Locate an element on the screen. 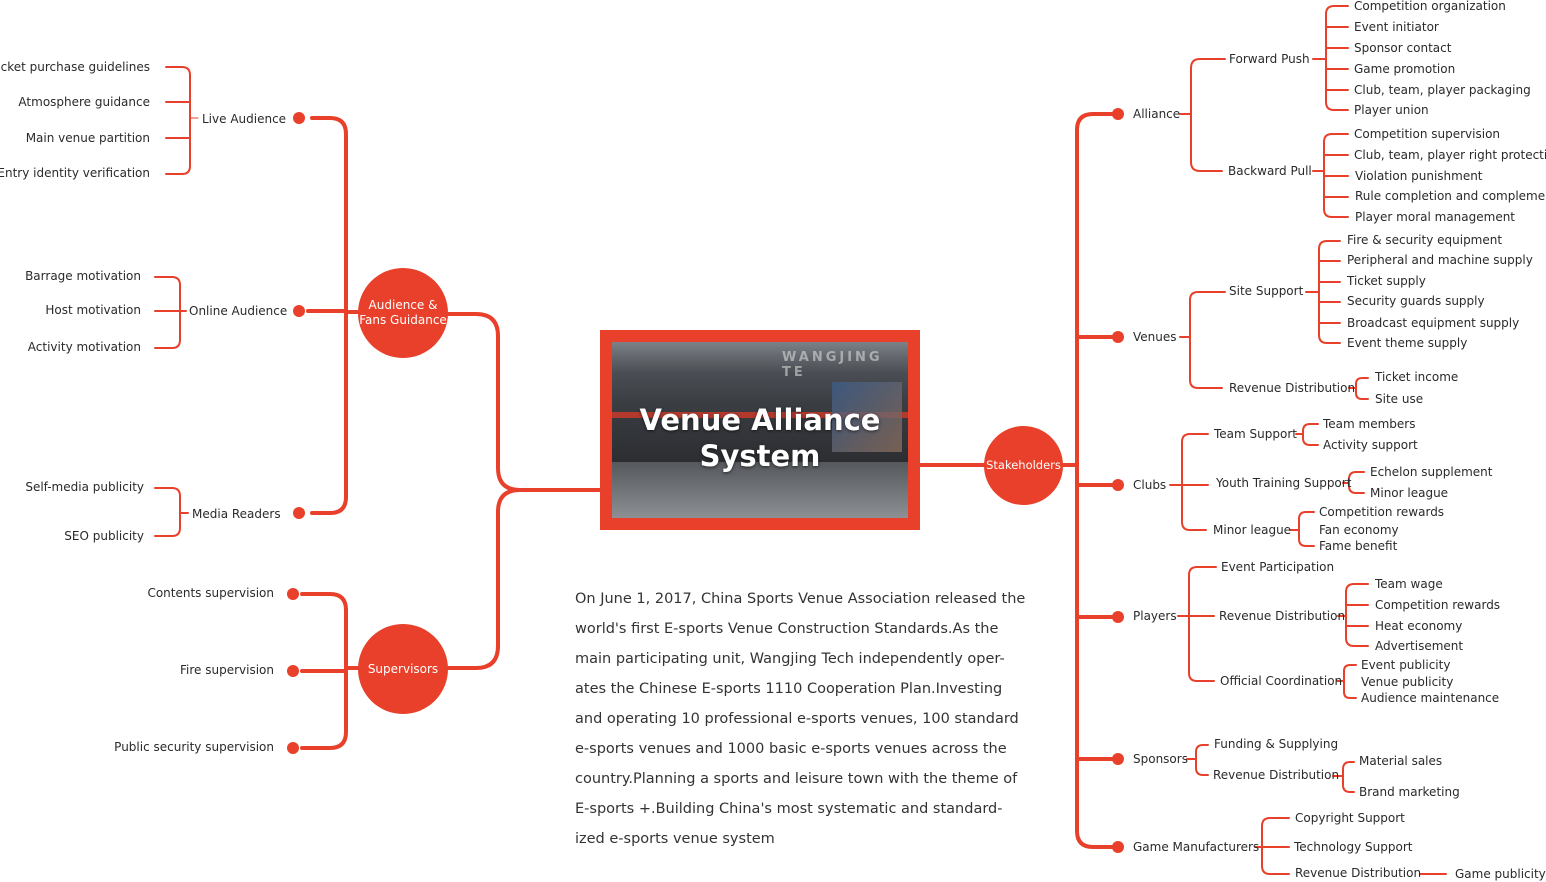 The image size is (1546, 882). game-manufacturers-label: Game Manufacturers is located at coordinates (1196, 847).